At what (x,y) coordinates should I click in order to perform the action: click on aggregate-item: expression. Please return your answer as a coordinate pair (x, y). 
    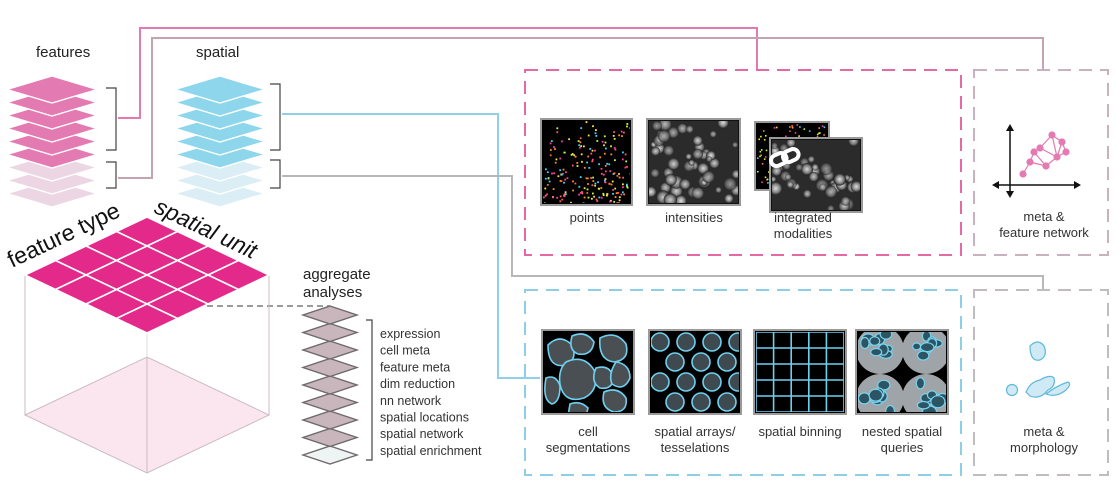
    Looking at the image, I should click on (410, 334).